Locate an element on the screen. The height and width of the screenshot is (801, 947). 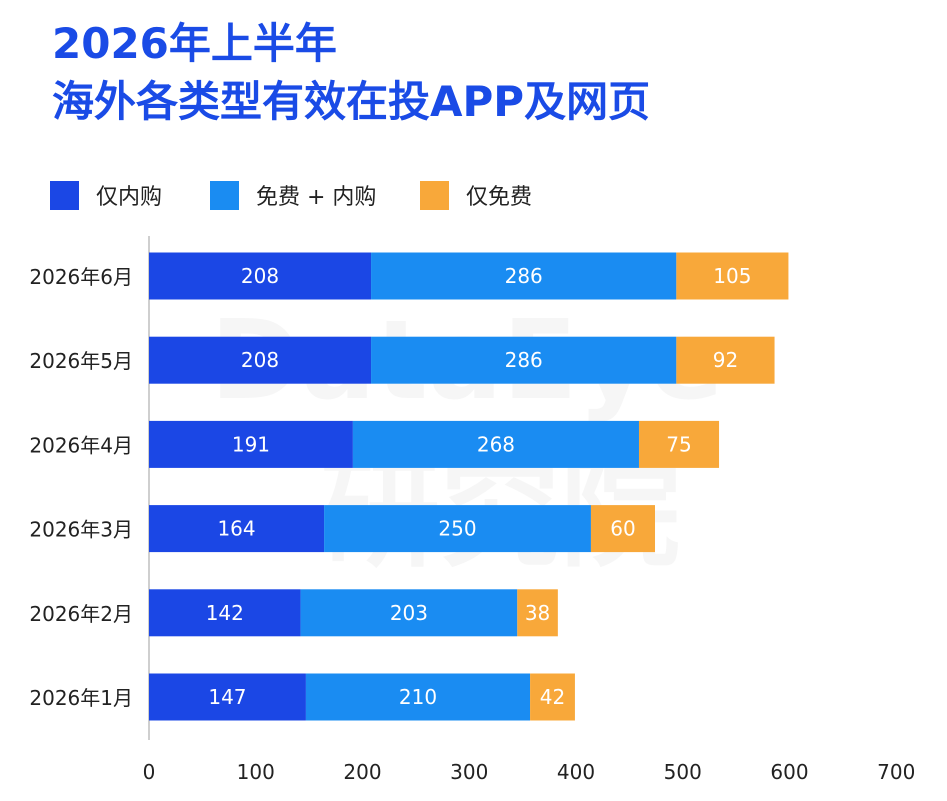
chart-title-line-2: 海外各类型有效在投APP及网页 is located at coordinates (351, 101).